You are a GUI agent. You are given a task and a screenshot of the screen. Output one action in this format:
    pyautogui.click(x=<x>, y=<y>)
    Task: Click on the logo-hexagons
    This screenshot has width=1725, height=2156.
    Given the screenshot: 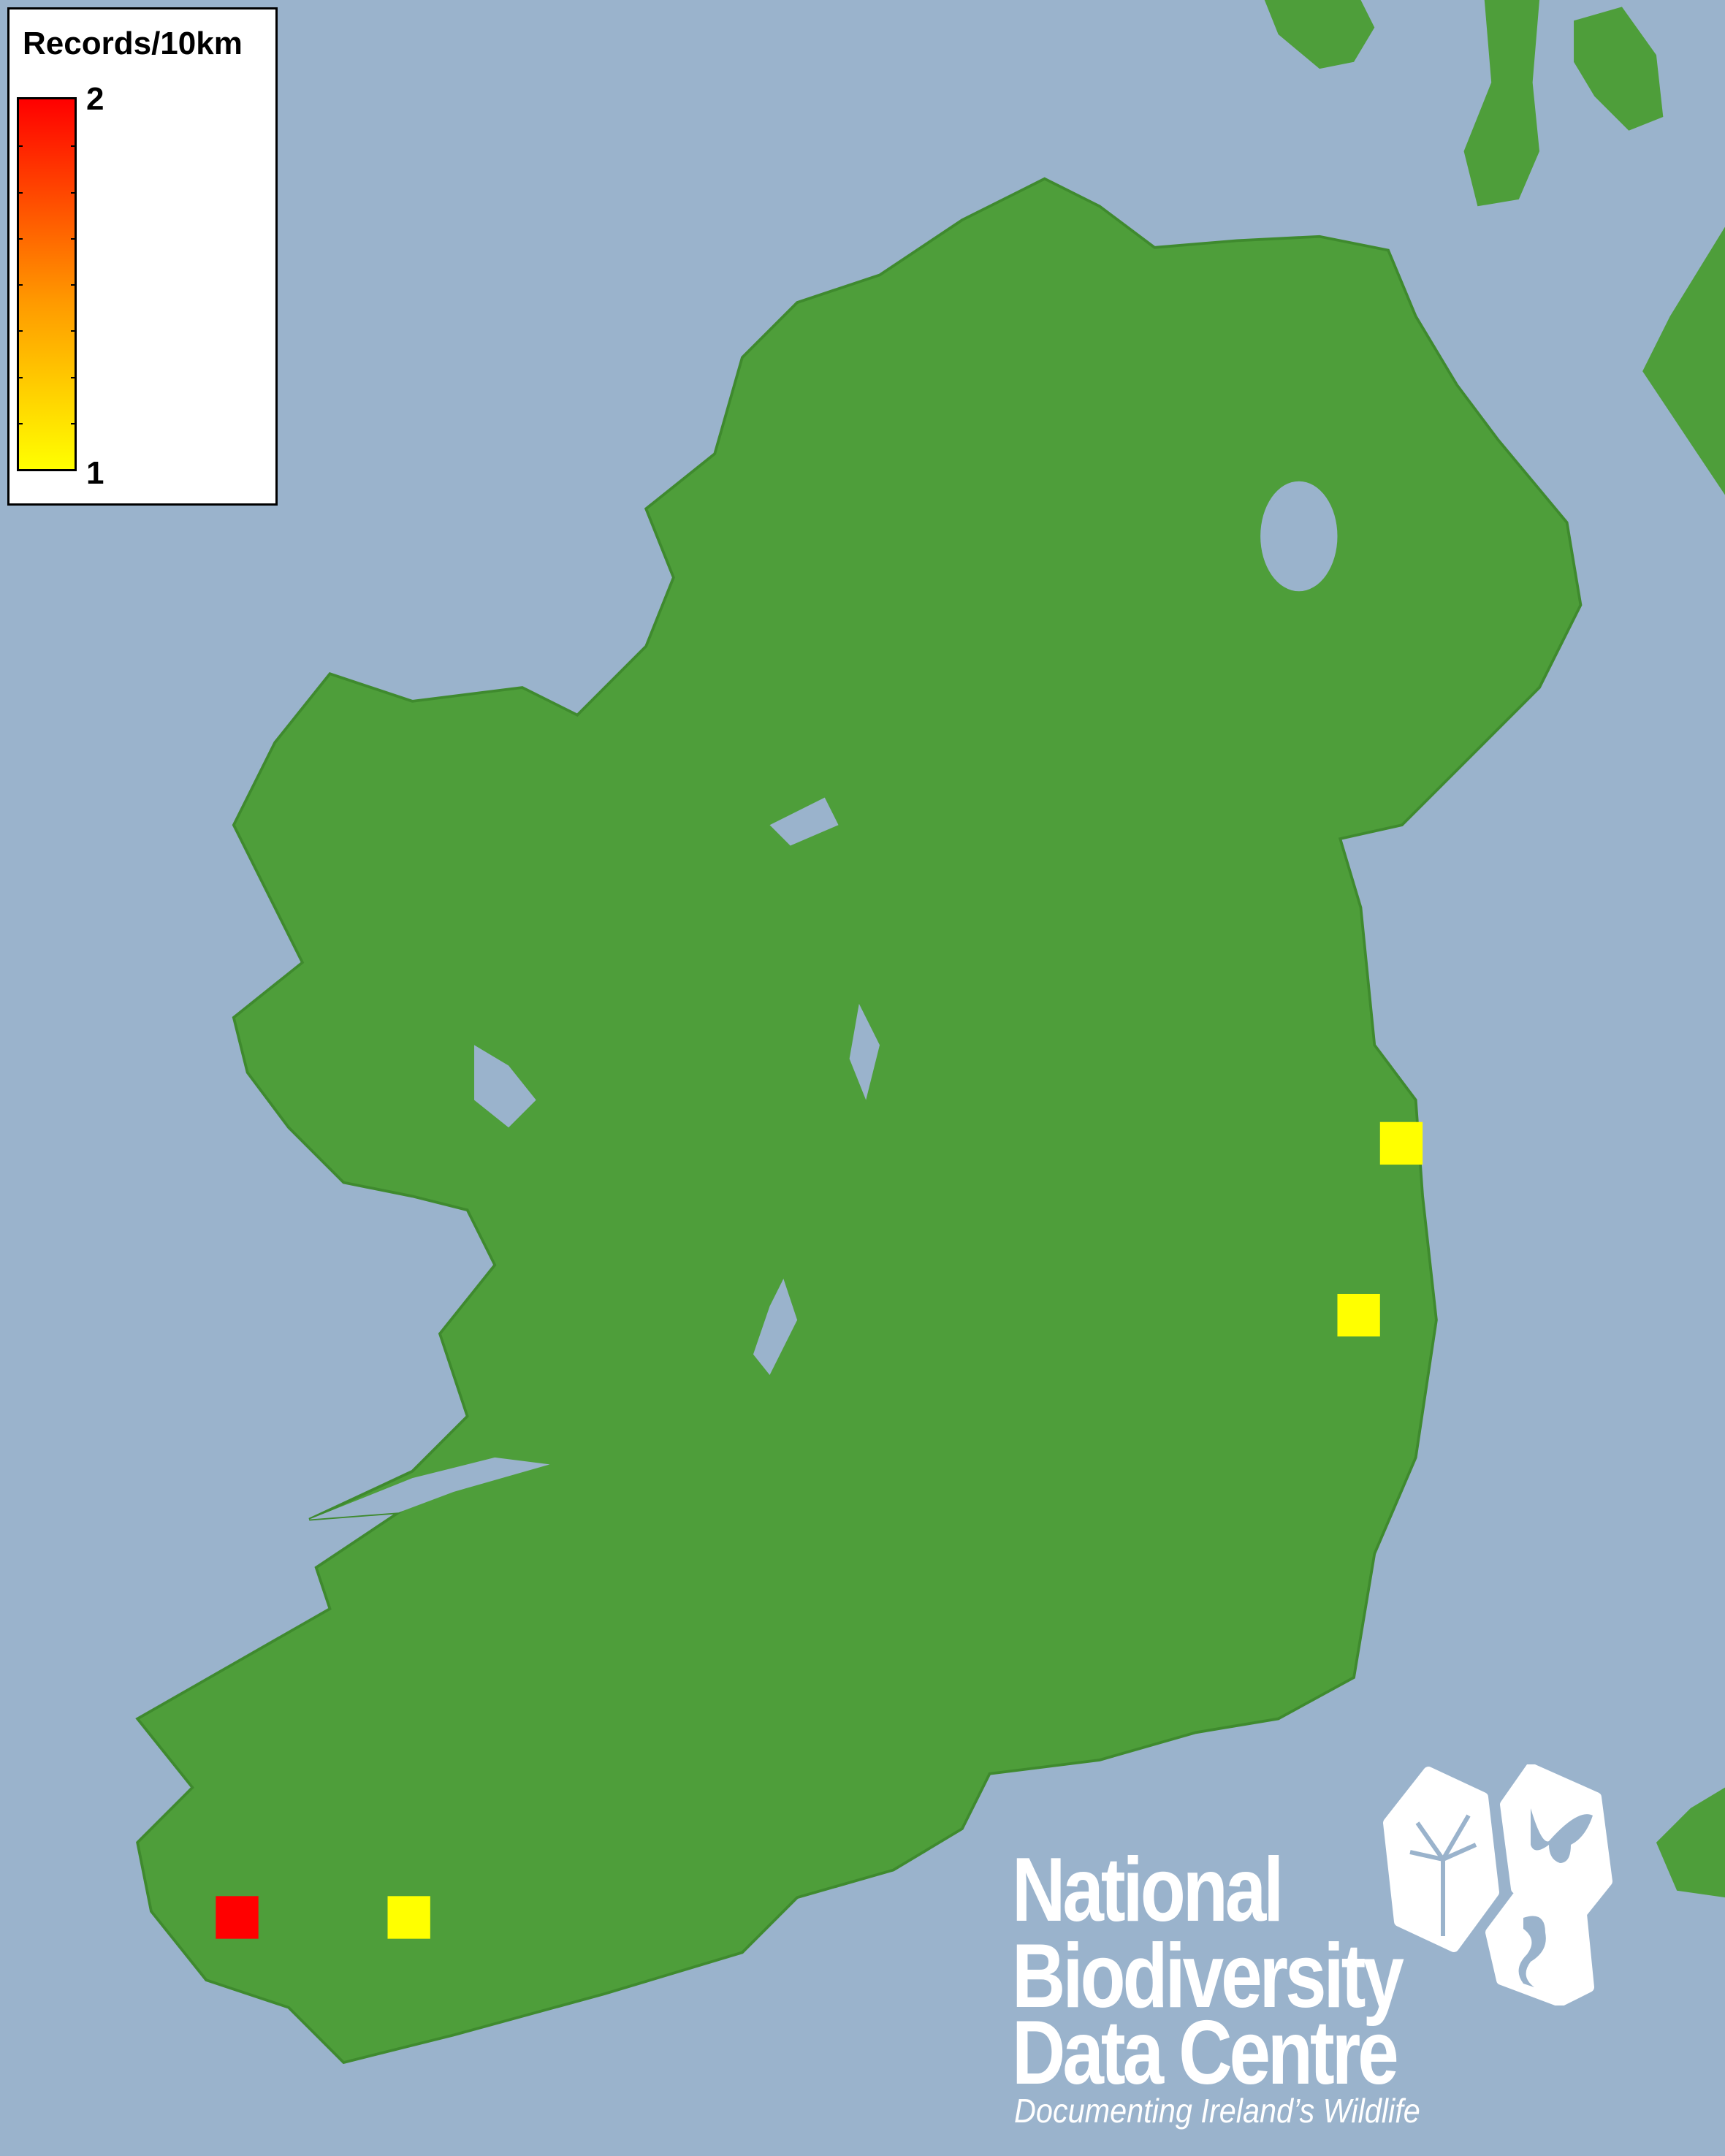 What is the action you would take?
    pyautogui.click(x=1498, y=1884)
    